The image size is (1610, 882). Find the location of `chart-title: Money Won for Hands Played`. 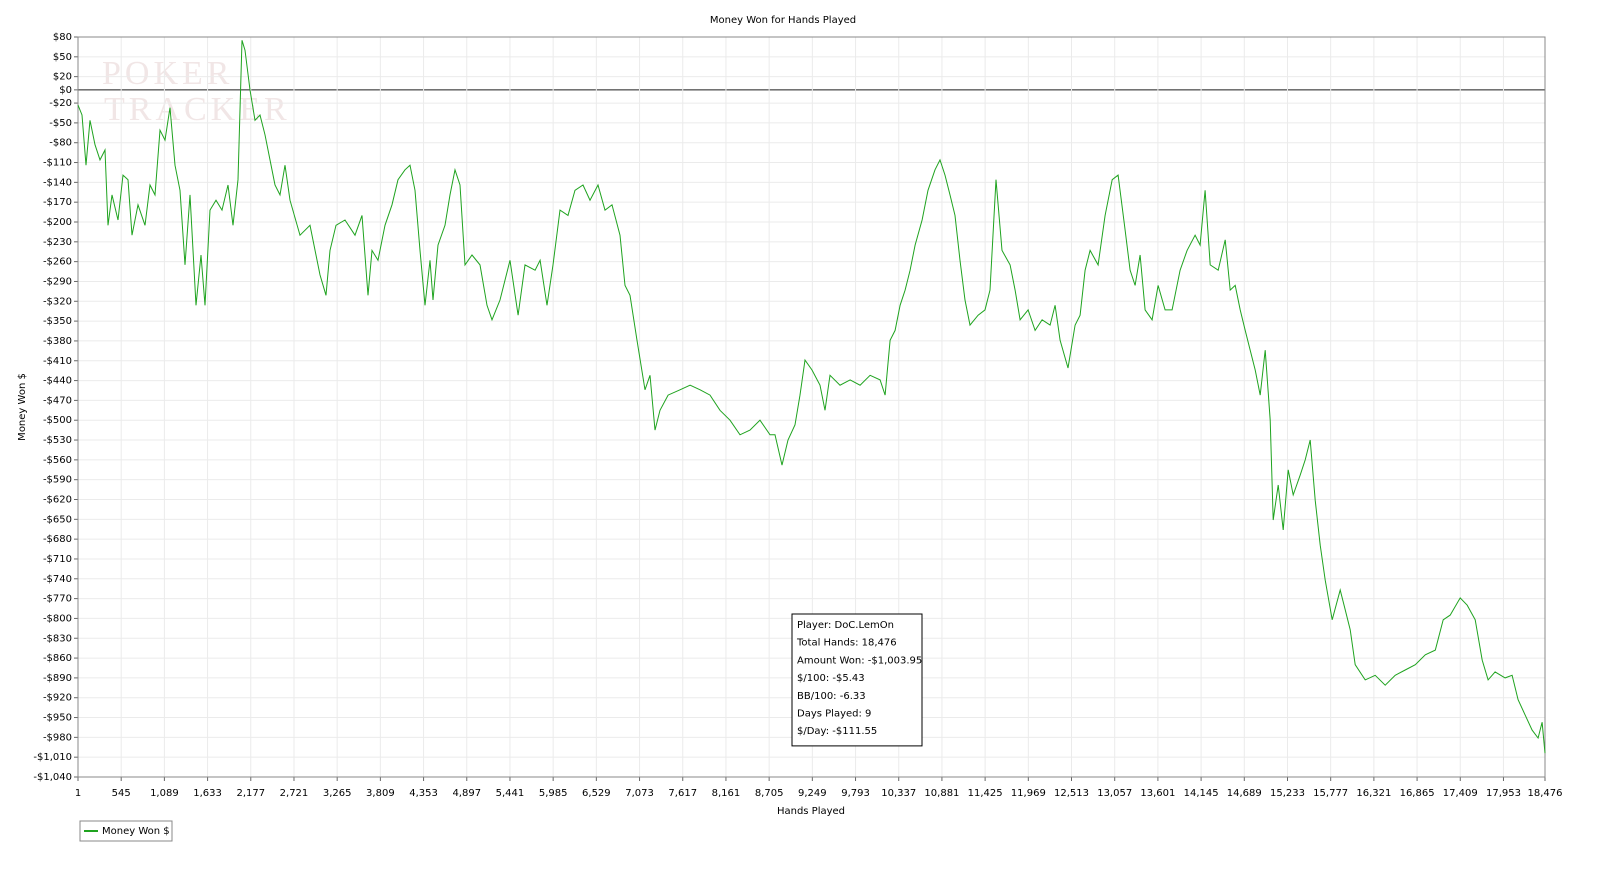

chart-title: Money Won for Hands Played is located at coordinates (783, 20).